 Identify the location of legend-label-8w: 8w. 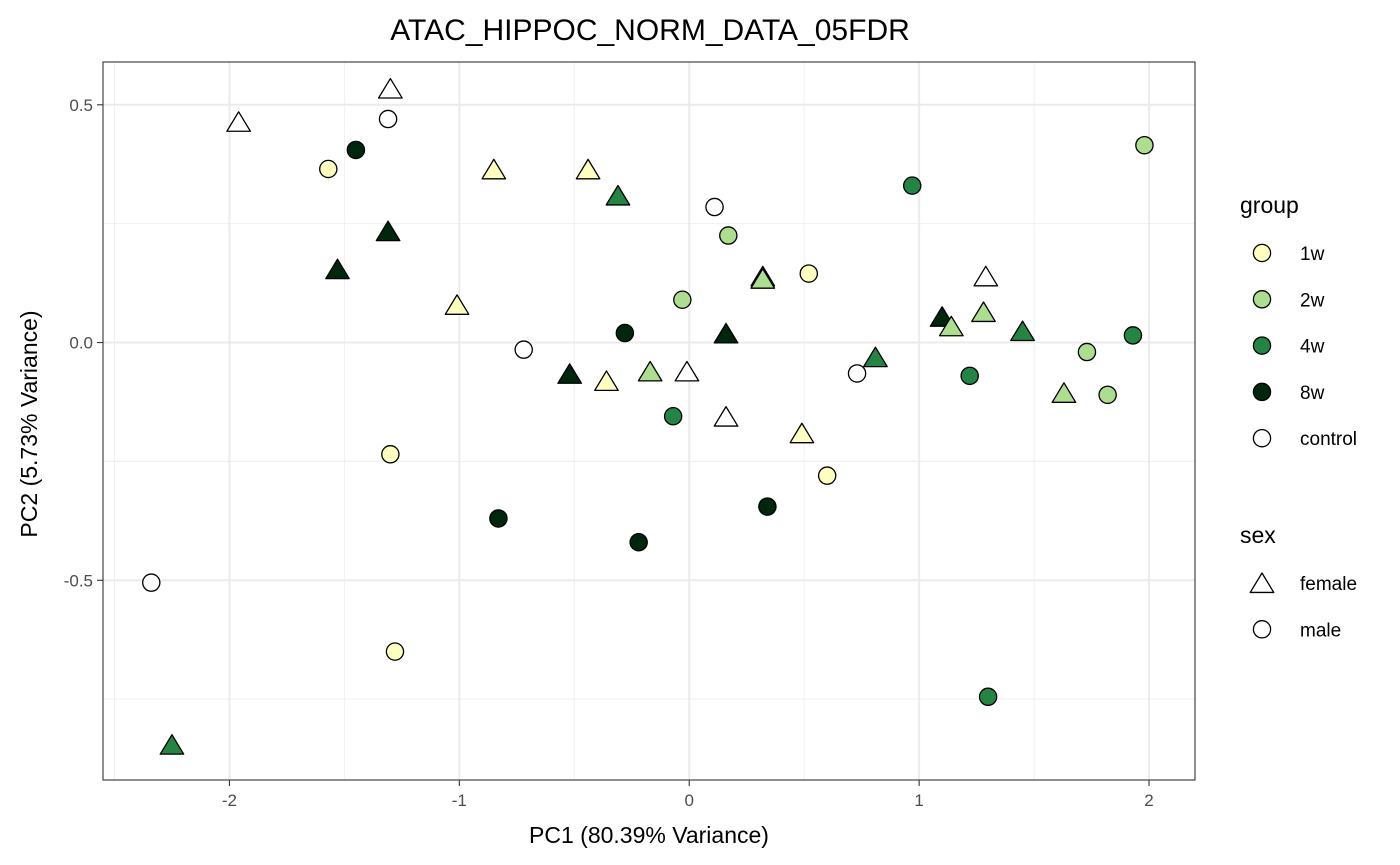
(1312, 393).